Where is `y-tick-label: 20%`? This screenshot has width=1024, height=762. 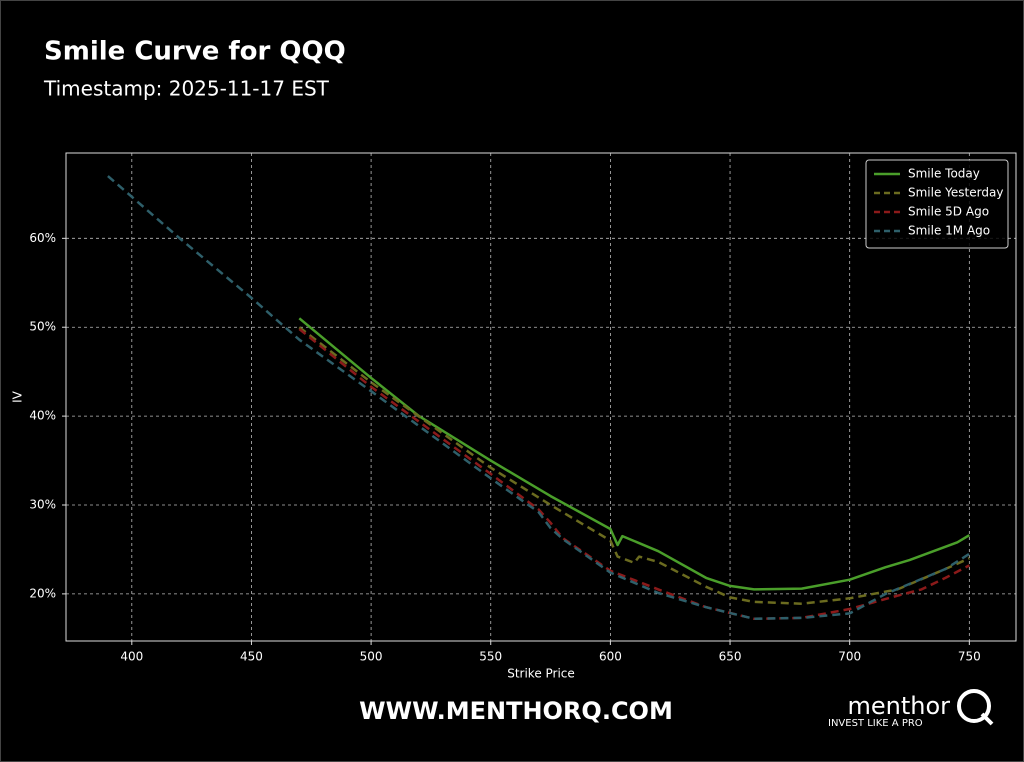
y-tick-label: 20% is located at coordinates (42, 593).